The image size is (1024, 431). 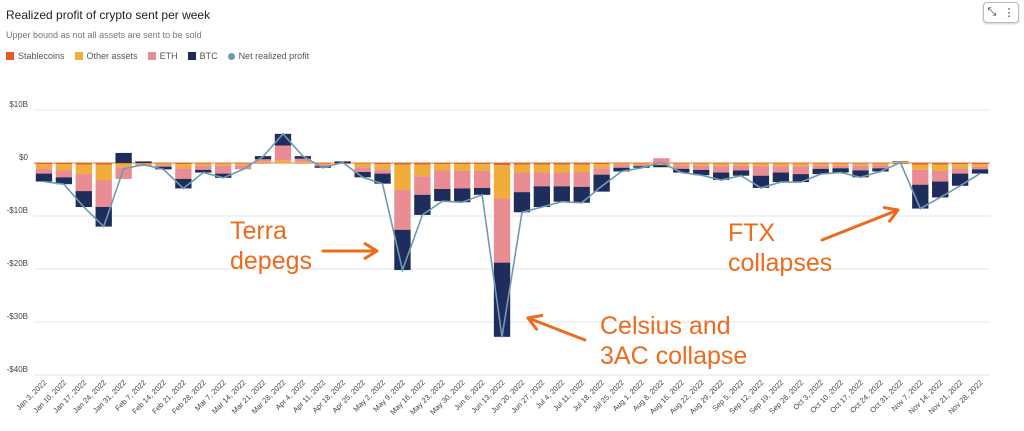 I want to click on legend-item: BTC, so click(x=202, y=56).